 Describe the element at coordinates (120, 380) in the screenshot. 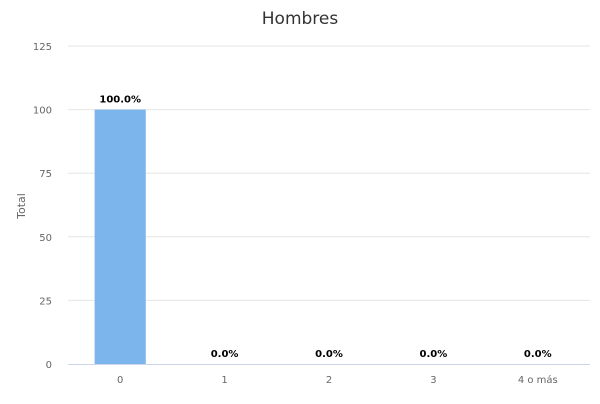

I see `x-tick-label: 0` at that location.